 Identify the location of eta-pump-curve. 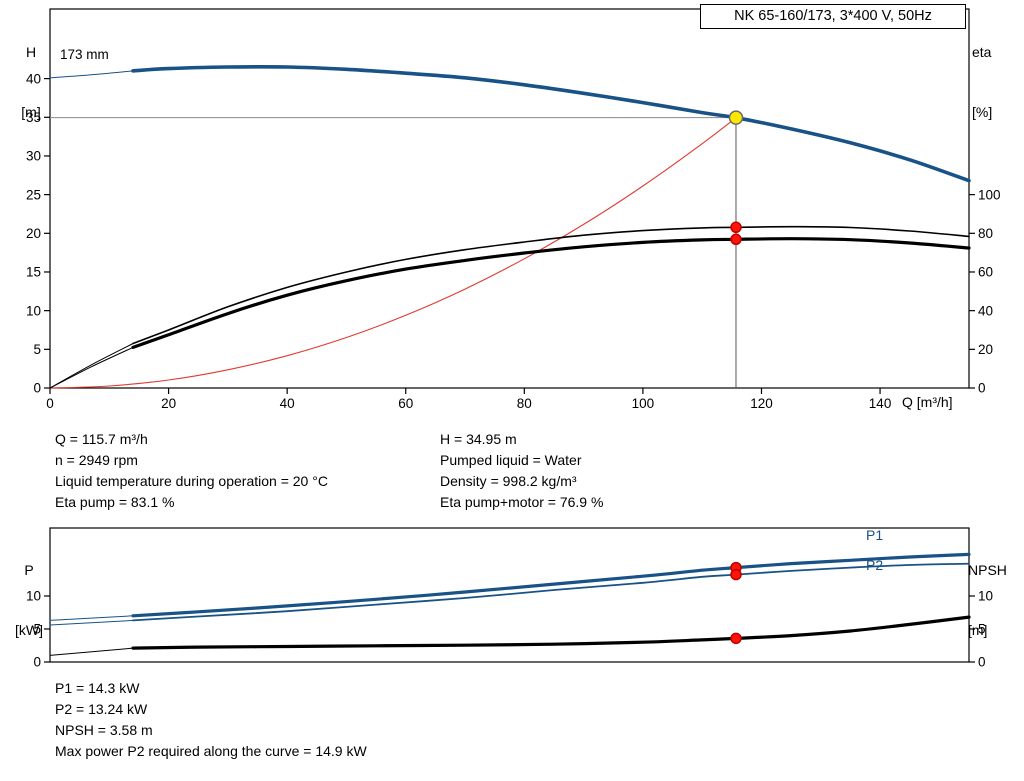
(551, 285).